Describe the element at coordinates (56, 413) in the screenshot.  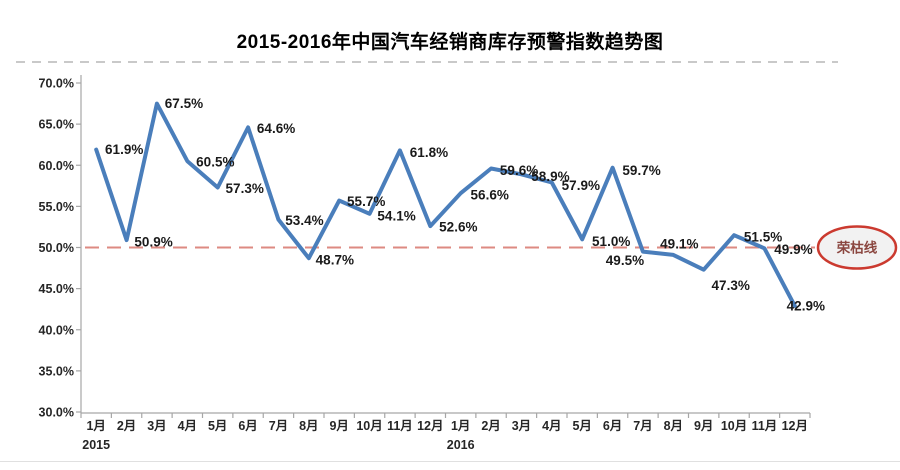
I see `y-axis-label: 30.0%` at that location.